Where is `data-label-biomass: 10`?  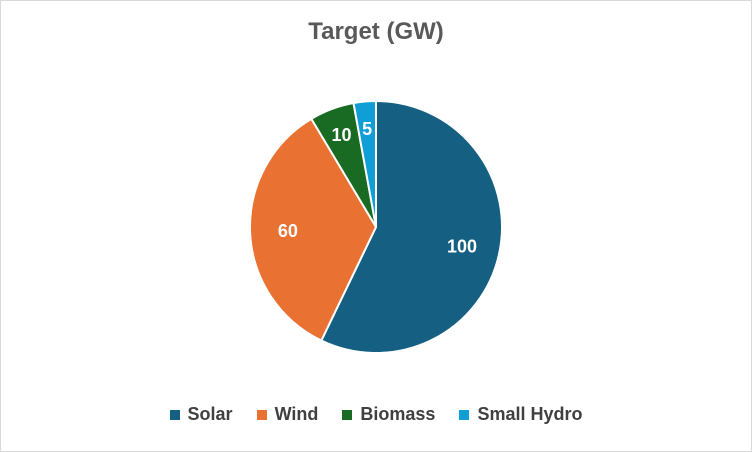
data-label-biomass: 10 is located at coordinates (341, 135).